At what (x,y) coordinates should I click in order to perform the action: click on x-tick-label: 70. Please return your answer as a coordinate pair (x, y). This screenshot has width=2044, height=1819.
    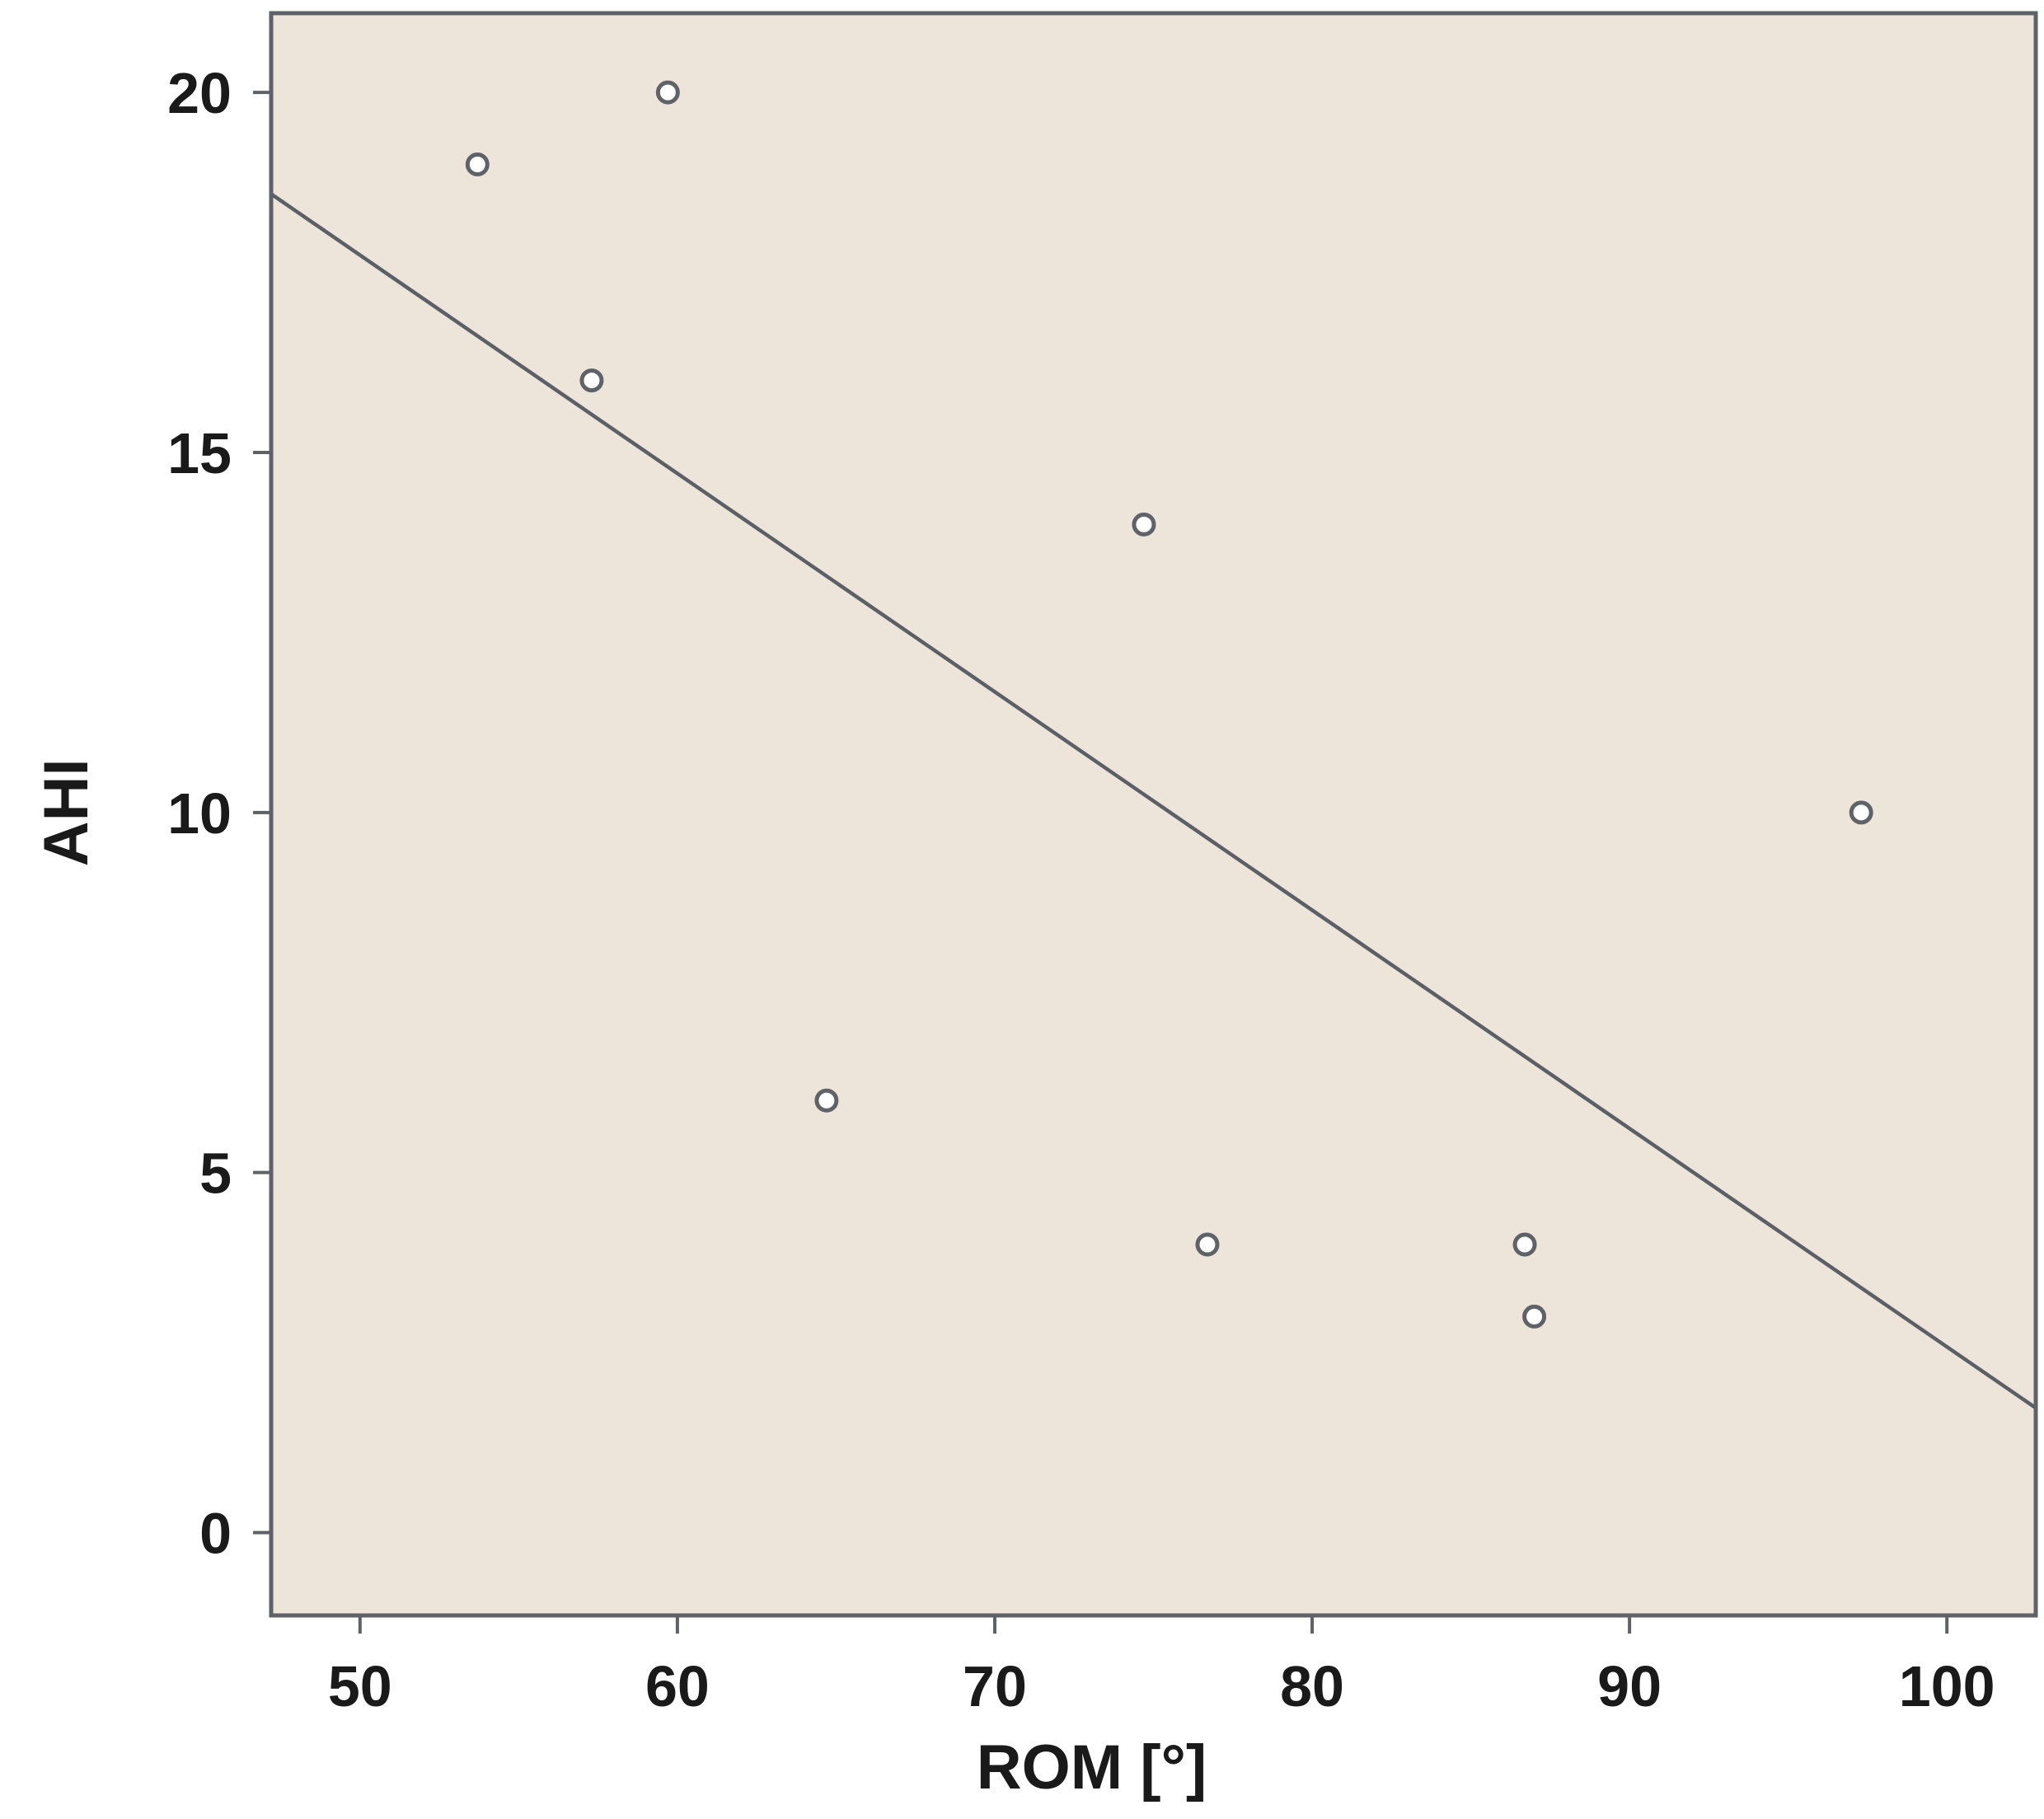
    Looking at the image, I should click on (995, 1686).